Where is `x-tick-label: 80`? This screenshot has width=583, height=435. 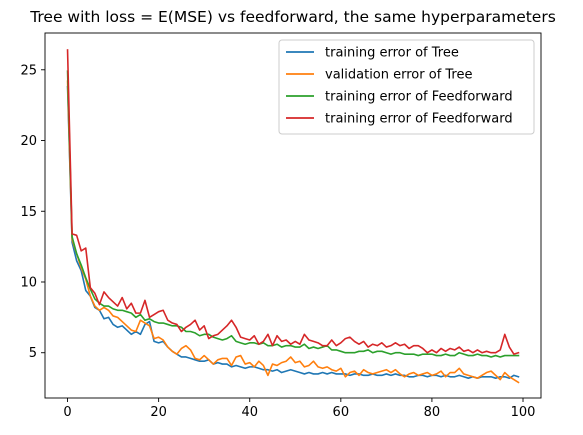 x-tick-label: 80 is located at coordinates (432, 412).